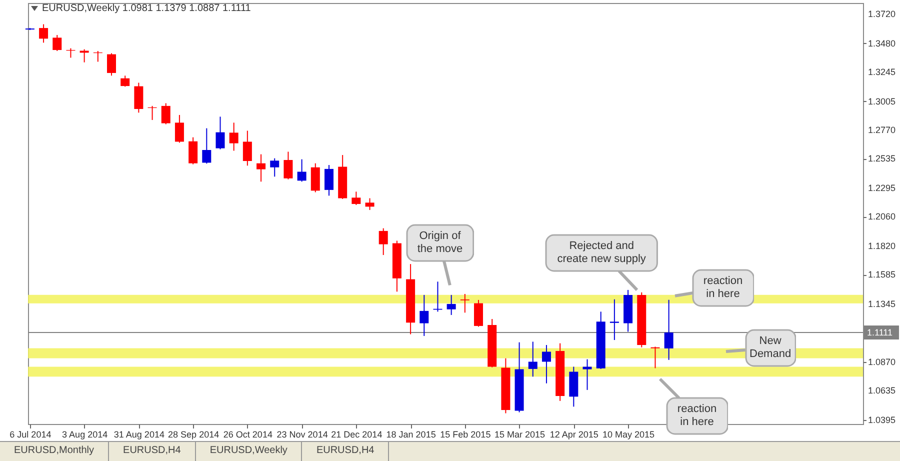  I want to click on x-tick-label: 31 Aug 2014, so click(139, 435).